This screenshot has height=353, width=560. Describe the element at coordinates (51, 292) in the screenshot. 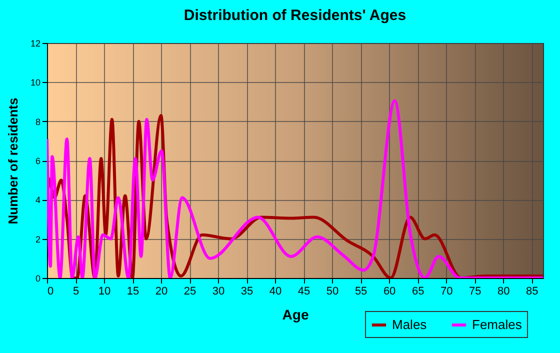

I see `x-tick-label: 0` at that location.